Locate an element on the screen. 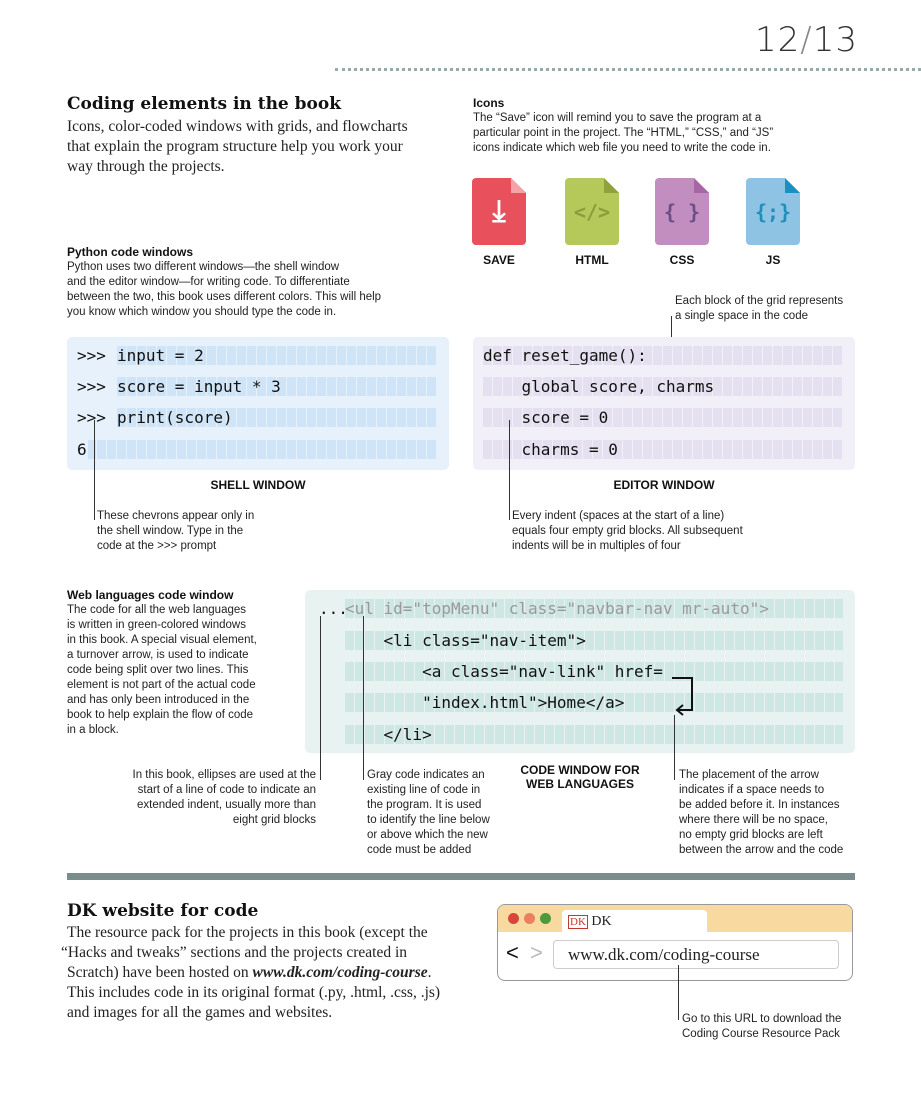 The width and height of the screenshot is (921, 1100). editor-row: global score, charms is located at coordinates (663, 386).